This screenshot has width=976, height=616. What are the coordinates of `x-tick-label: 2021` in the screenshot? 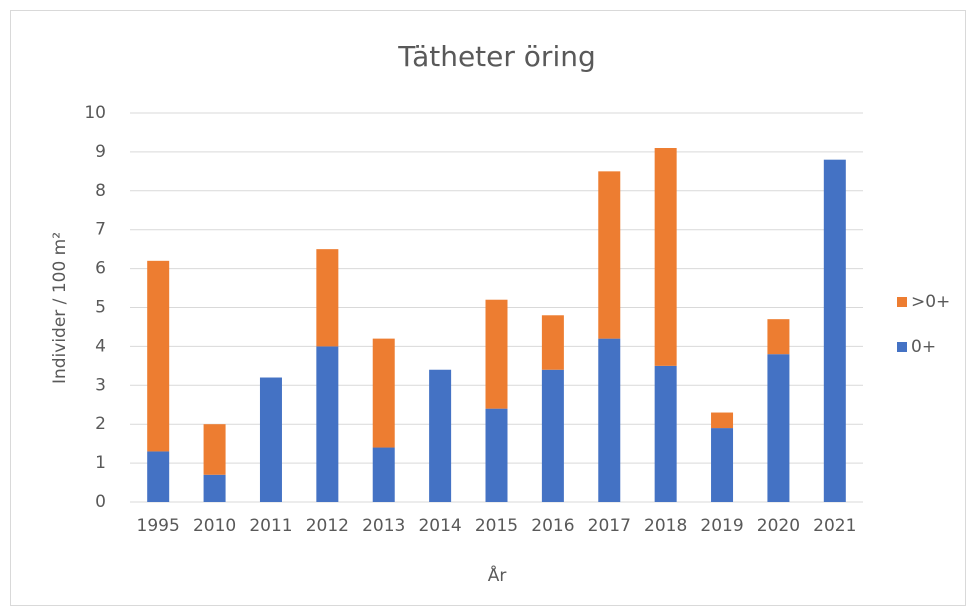 It's located at (834, 526).